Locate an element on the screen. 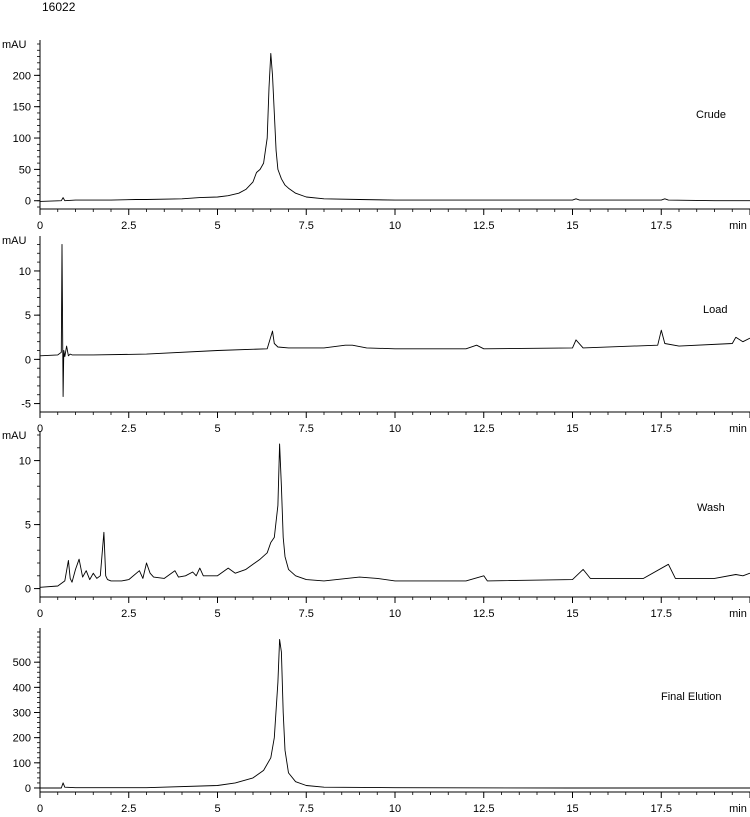 The height and width of the screenshot is (817, 750). trace-label: Final Elution is located at coordinates (691, 697).